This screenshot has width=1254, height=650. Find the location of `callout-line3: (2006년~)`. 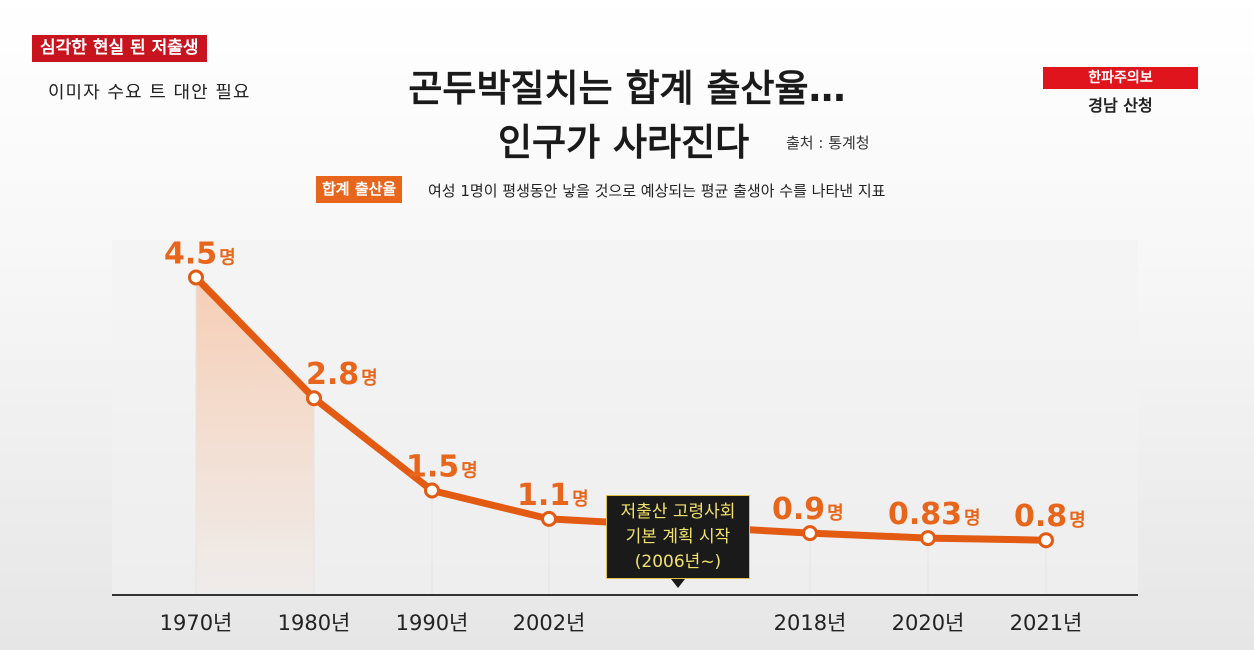

callout-line3: (2006년~) is located at coordinates (678, 562).